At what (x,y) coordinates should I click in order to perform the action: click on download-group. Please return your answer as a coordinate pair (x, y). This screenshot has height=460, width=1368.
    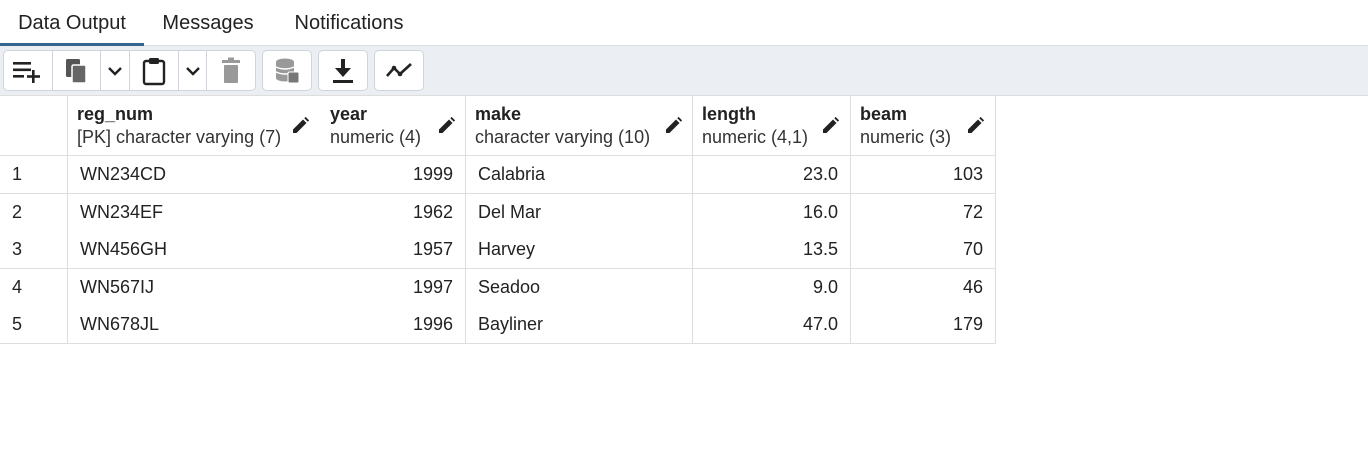
    Looking at the image, I should click on (343, 70).